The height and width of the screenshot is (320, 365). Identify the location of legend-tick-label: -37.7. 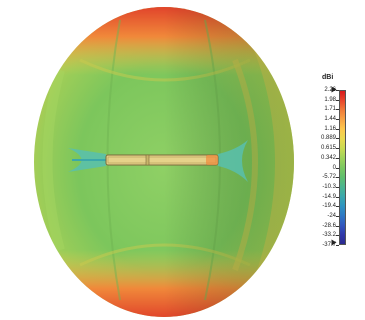
(329, 245).